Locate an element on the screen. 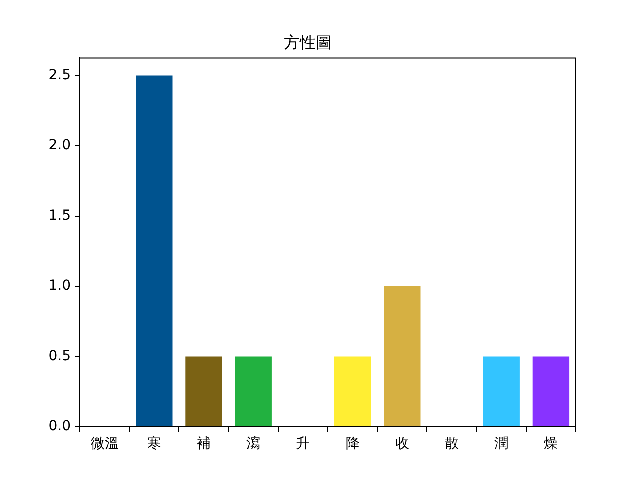 This screenshot has width=640, height=480. x-tick-label: 收 is located at coordinates (402, 444).